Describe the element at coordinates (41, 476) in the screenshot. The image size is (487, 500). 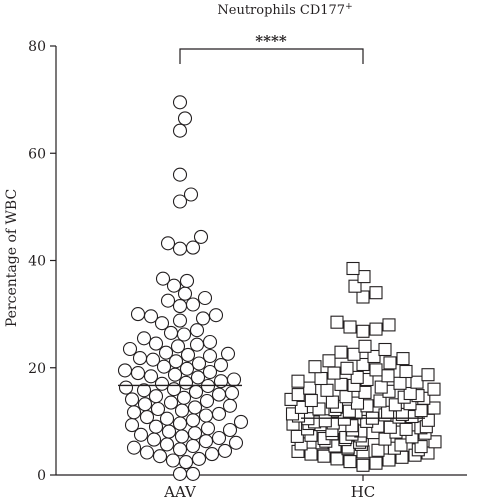
I see `y-tick-label: 0` at that location.